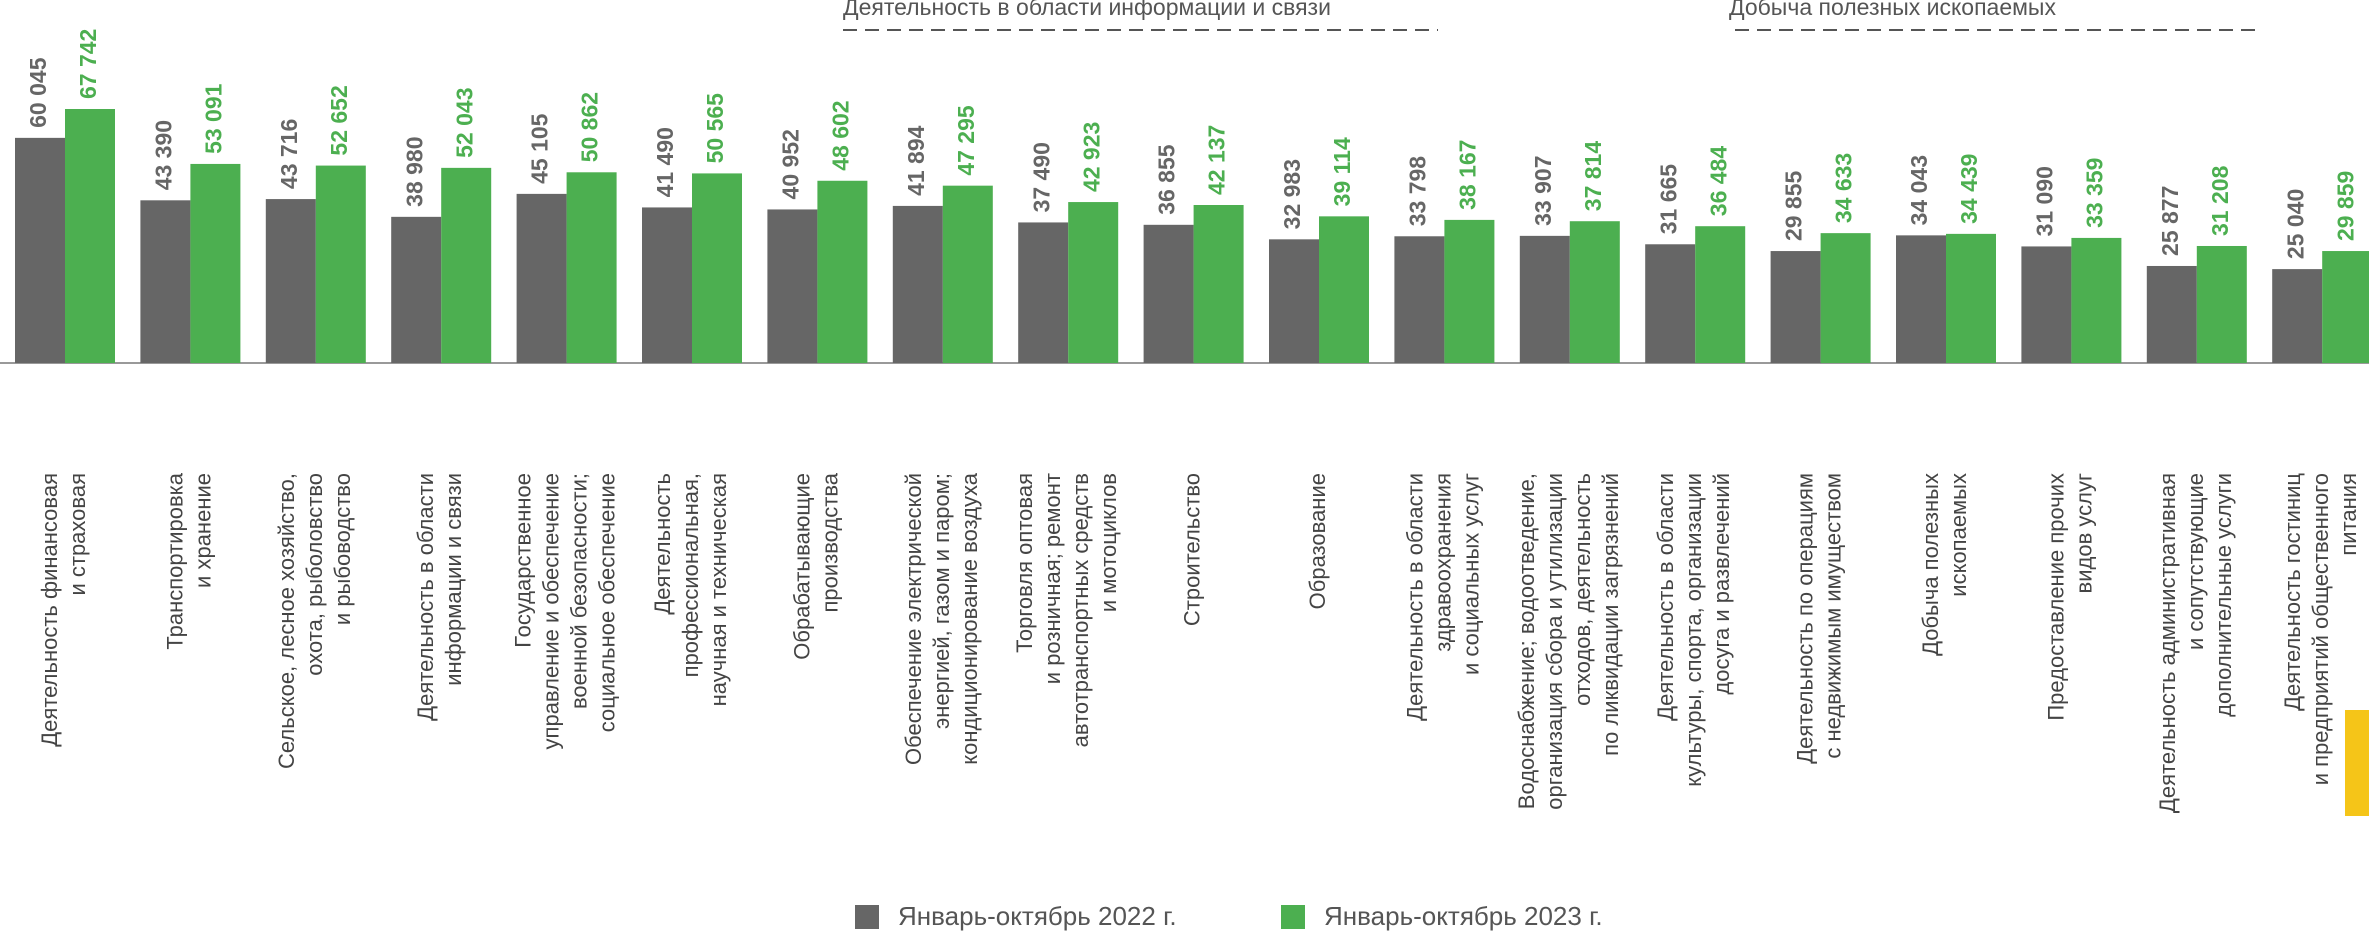  Describe the element at coordinates (2094, 193) in the screenshot. I see `value-label: 33 359` at that location.